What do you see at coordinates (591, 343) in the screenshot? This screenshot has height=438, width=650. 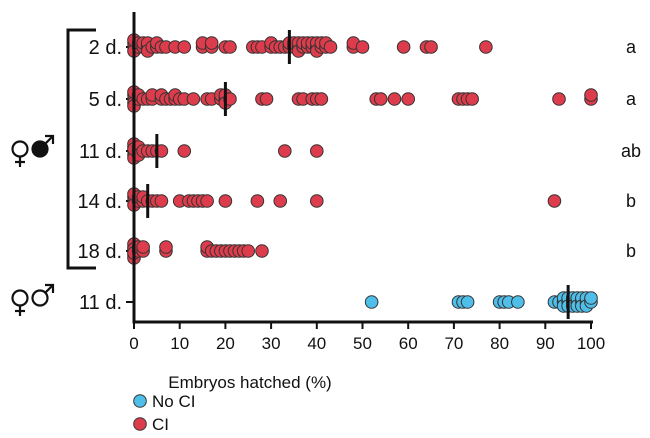 I see `x-tick-label: 100` at bounding box center [591, 343].